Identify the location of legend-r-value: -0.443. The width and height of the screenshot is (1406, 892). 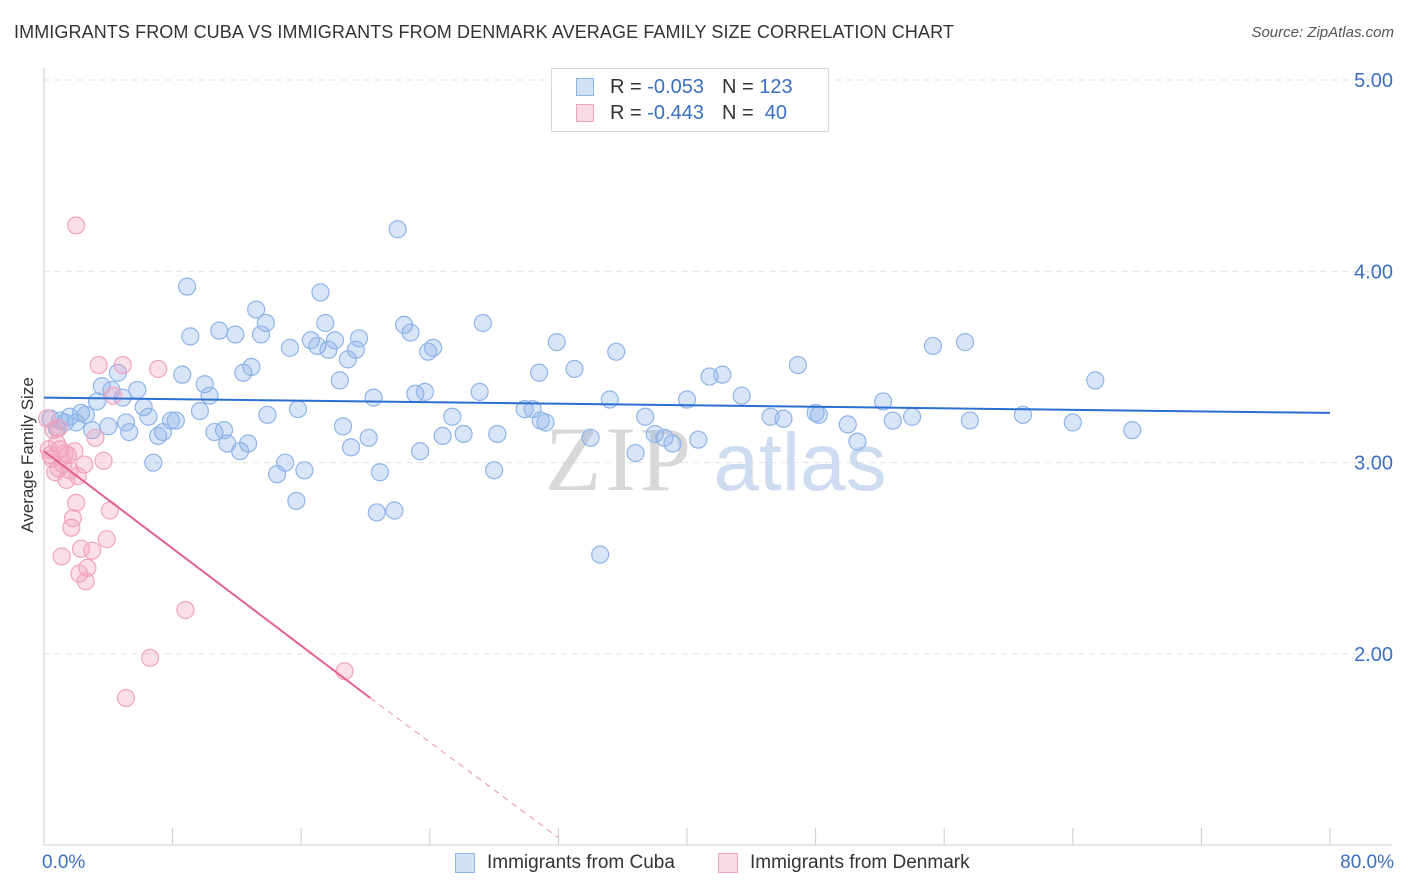
(675, 112).